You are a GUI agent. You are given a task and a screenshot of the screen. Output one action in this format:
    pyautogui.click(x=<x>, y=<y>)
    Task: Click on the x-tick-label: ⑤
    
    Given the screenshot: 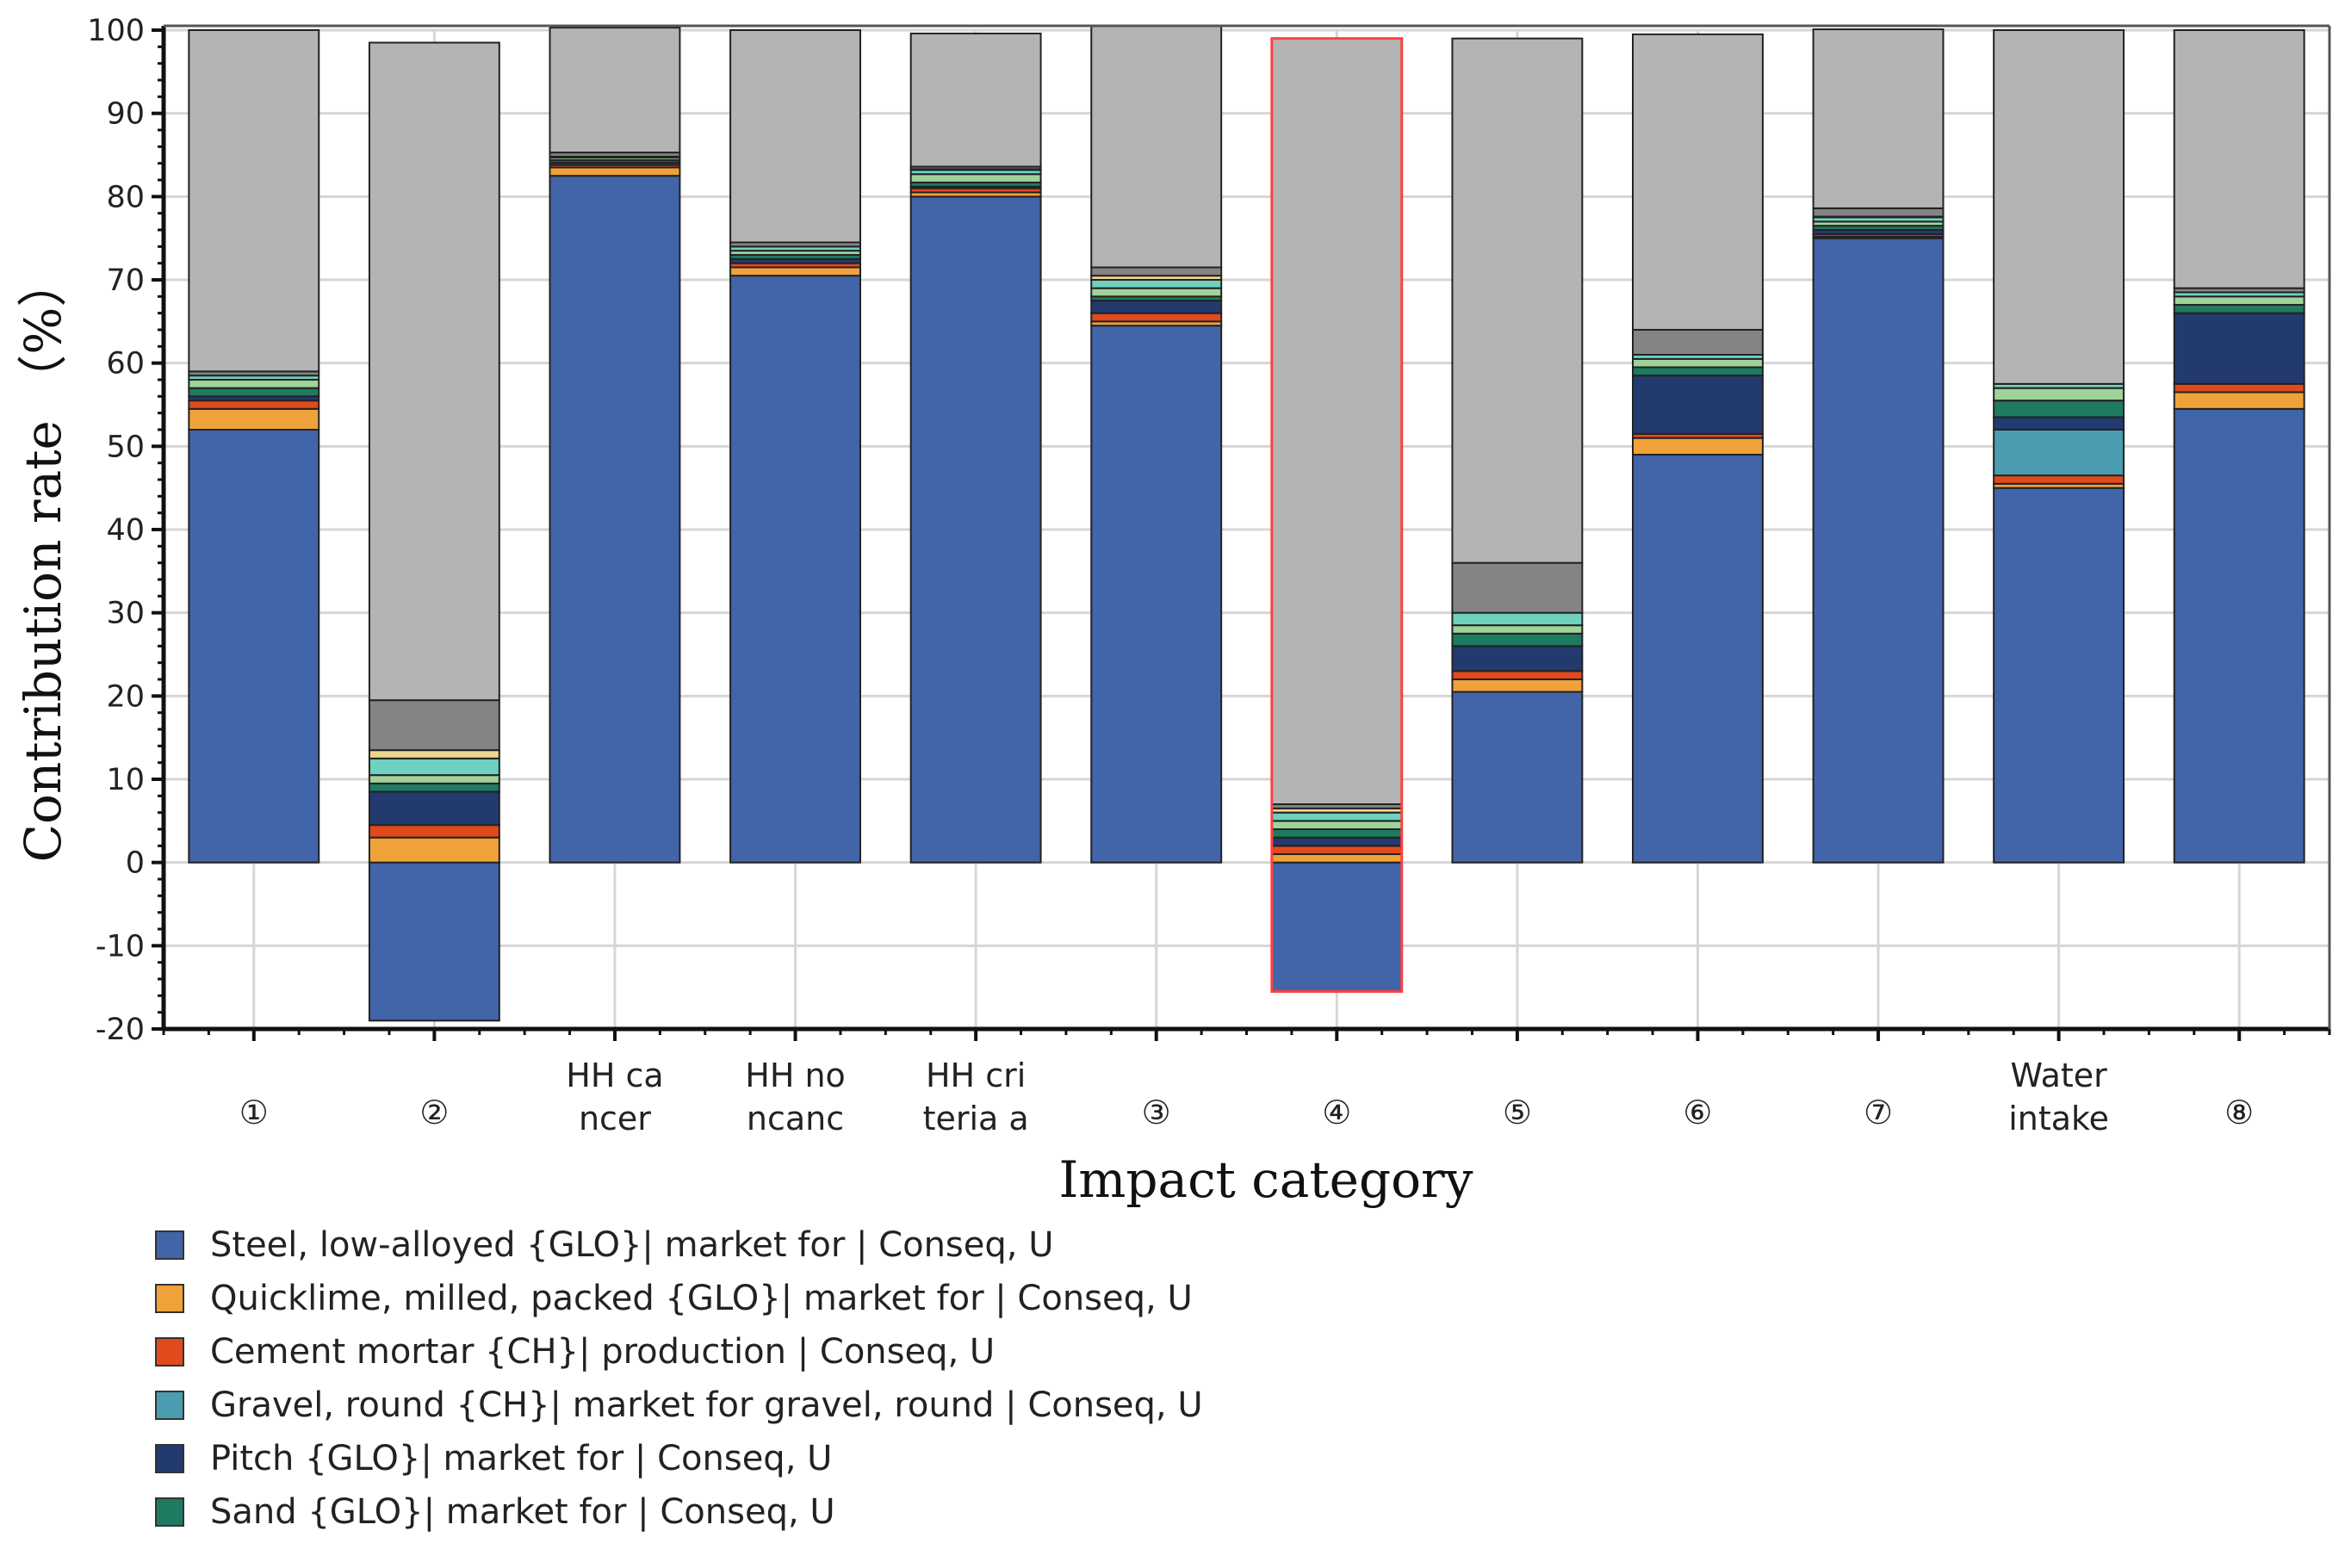 What is the action you would take?
    pyautogui.click(x=1517, y=1112)
    